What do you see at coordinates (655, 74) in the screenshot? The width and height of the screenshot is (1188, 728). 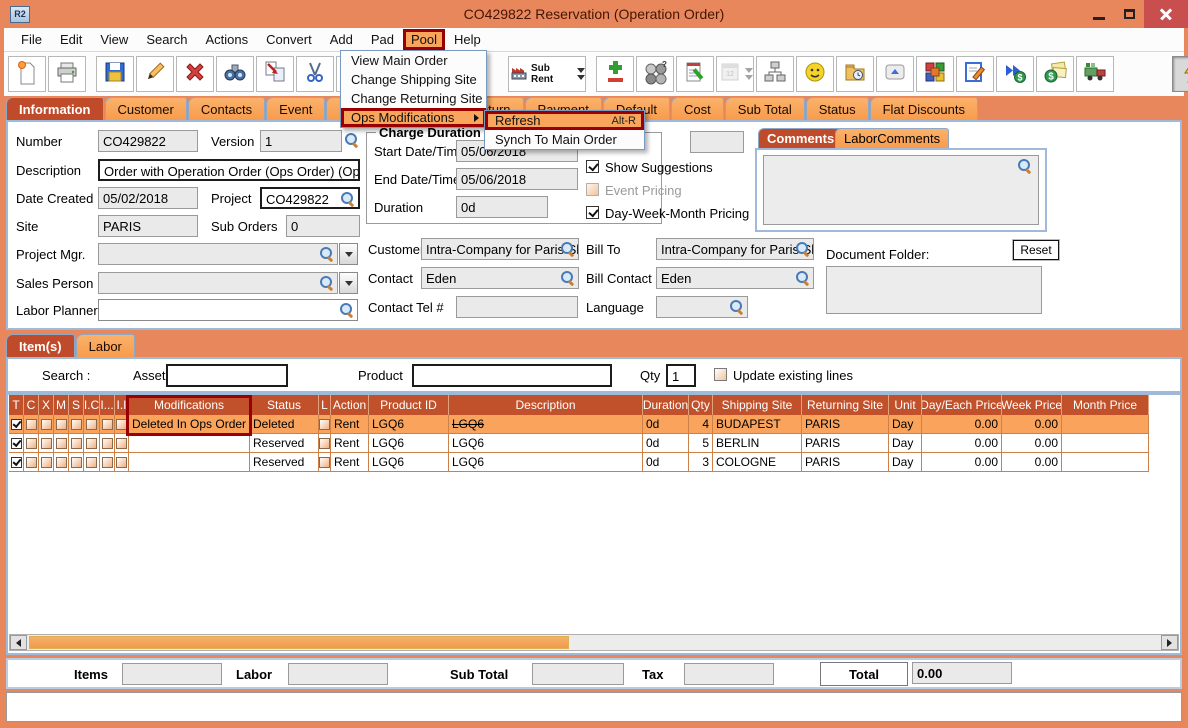 I see `availability-button: ?` at bounding box center [655, 74].